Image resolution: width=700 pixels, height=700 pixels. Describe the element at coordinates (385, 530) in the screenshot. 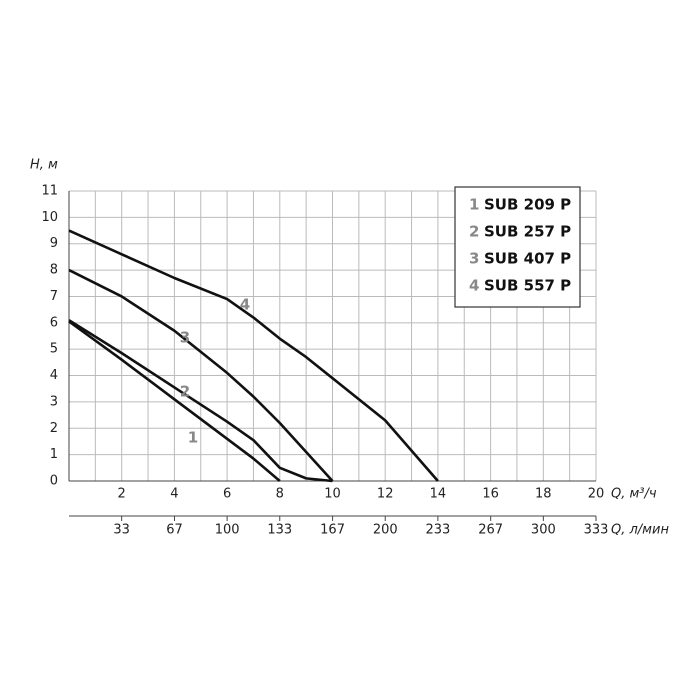

I see `x2-tick-label: 200` at that location.